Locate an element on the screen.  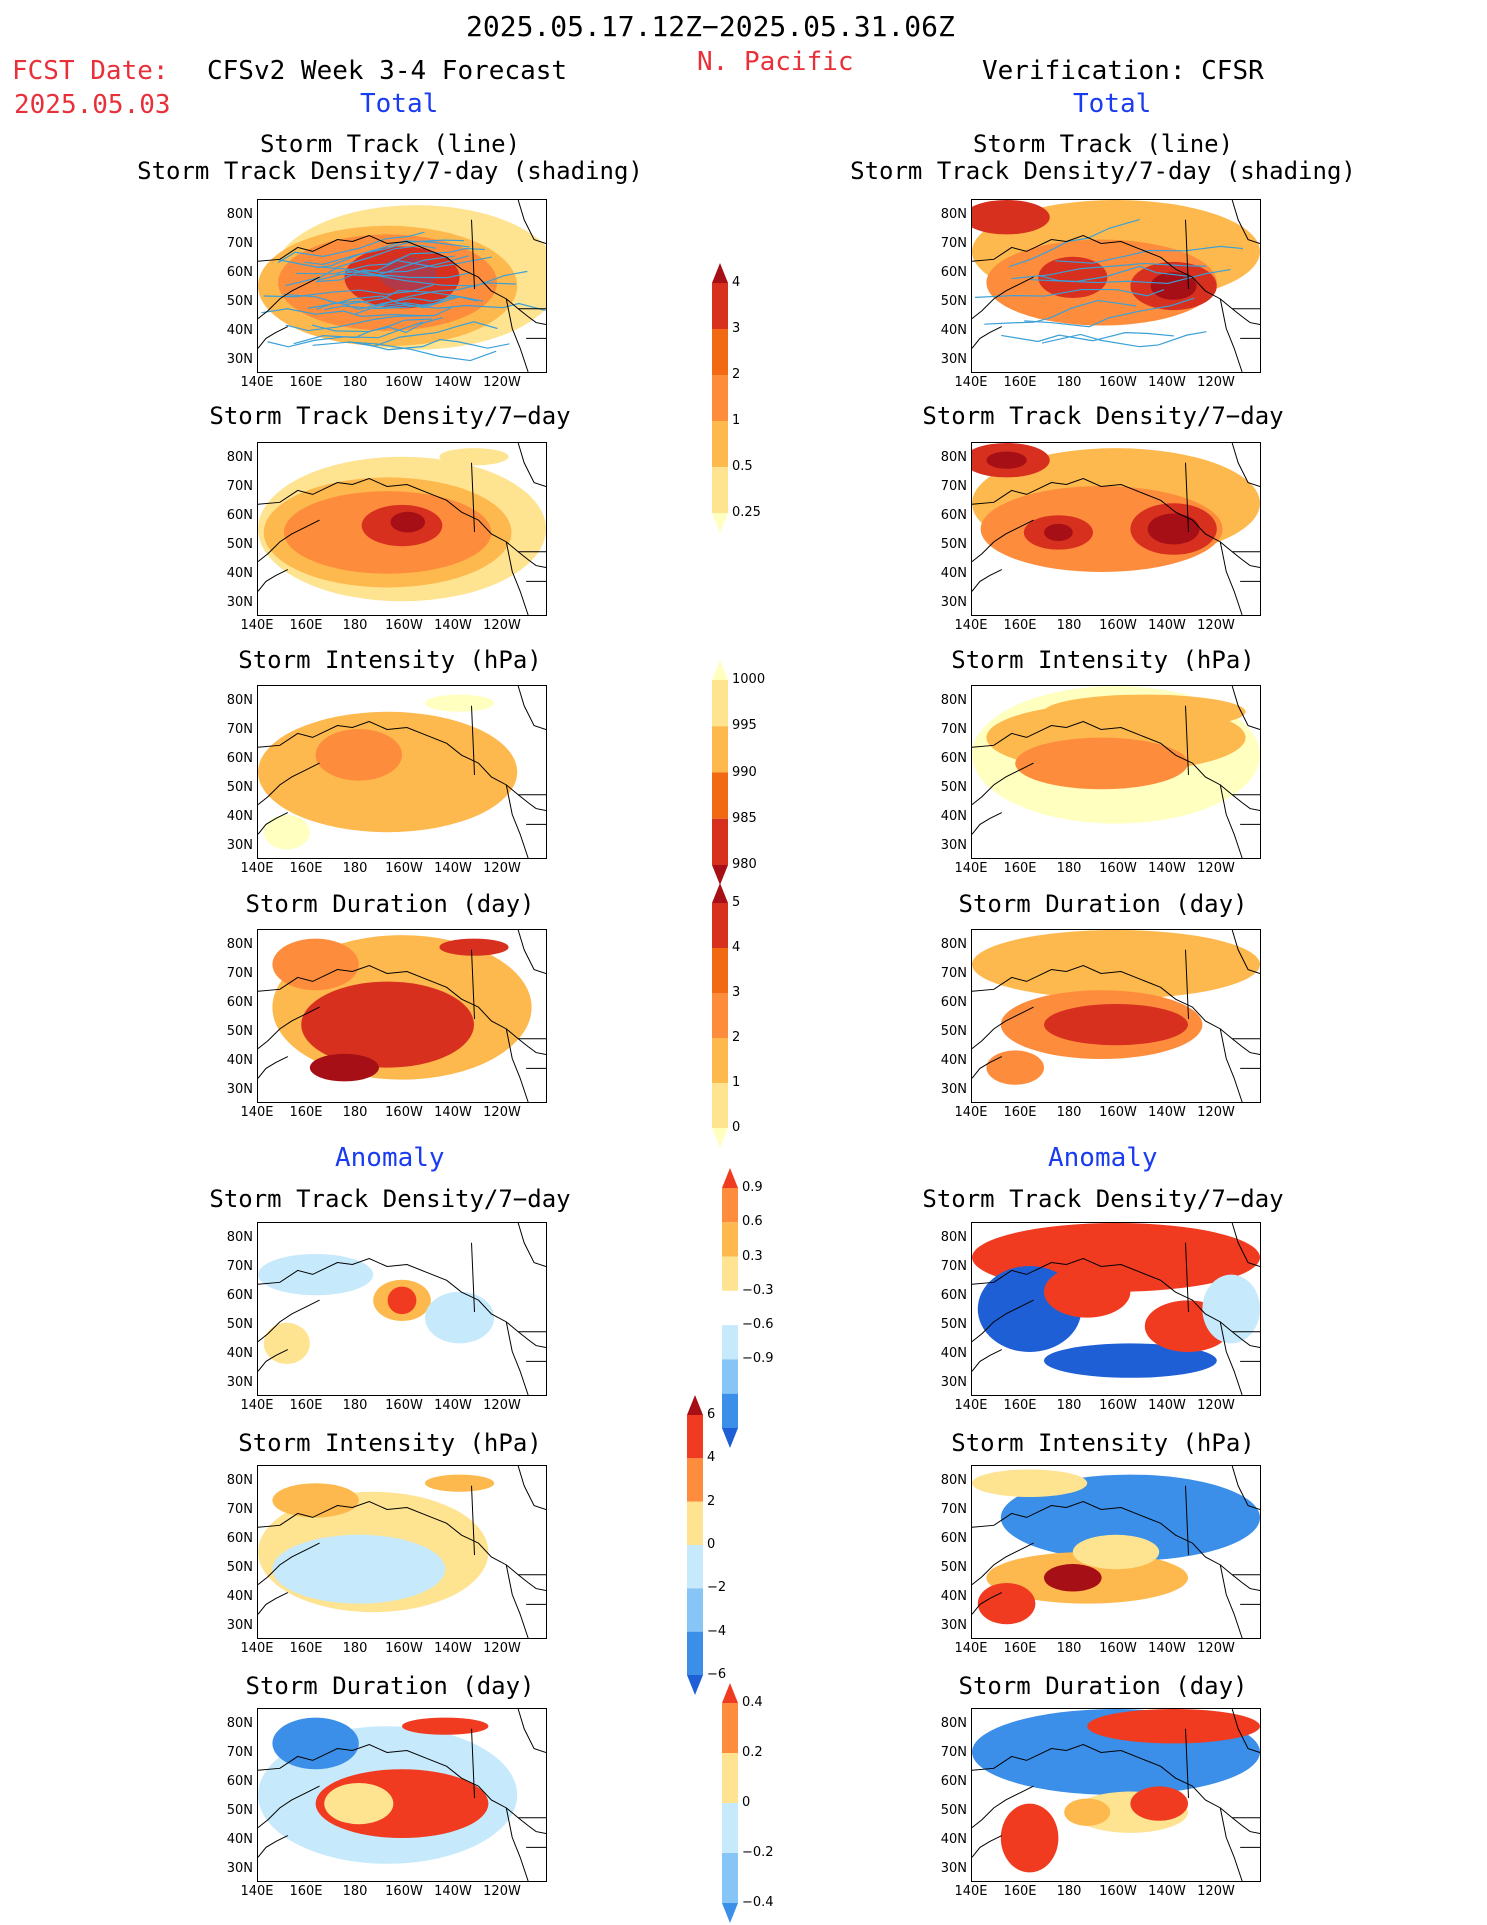
colorbar-tick-label: 4 is located at coordinates (711, 1458).